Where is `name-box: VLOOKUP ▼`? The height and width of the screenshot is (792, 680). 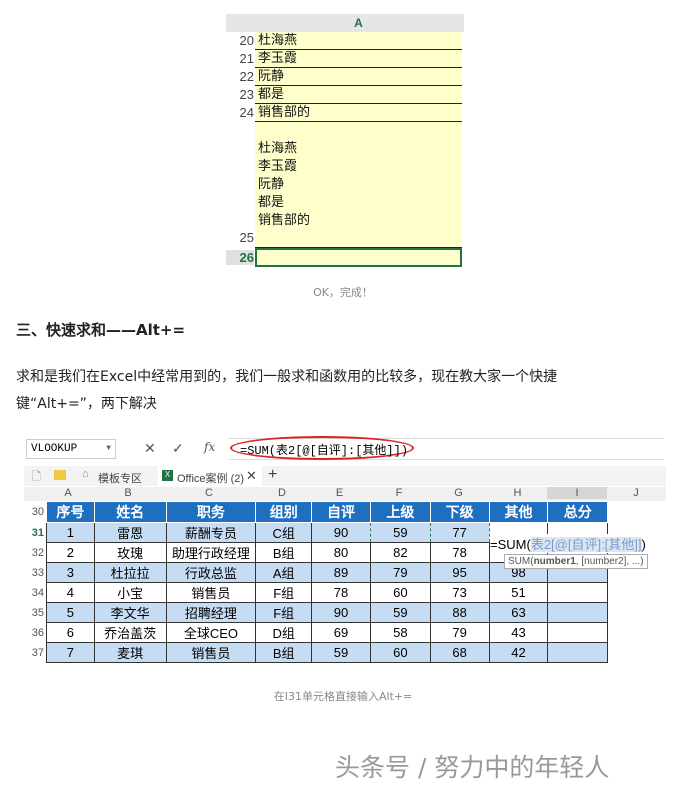 name-box: VLOOKUP ▼ is located at coordinates (71, 449).